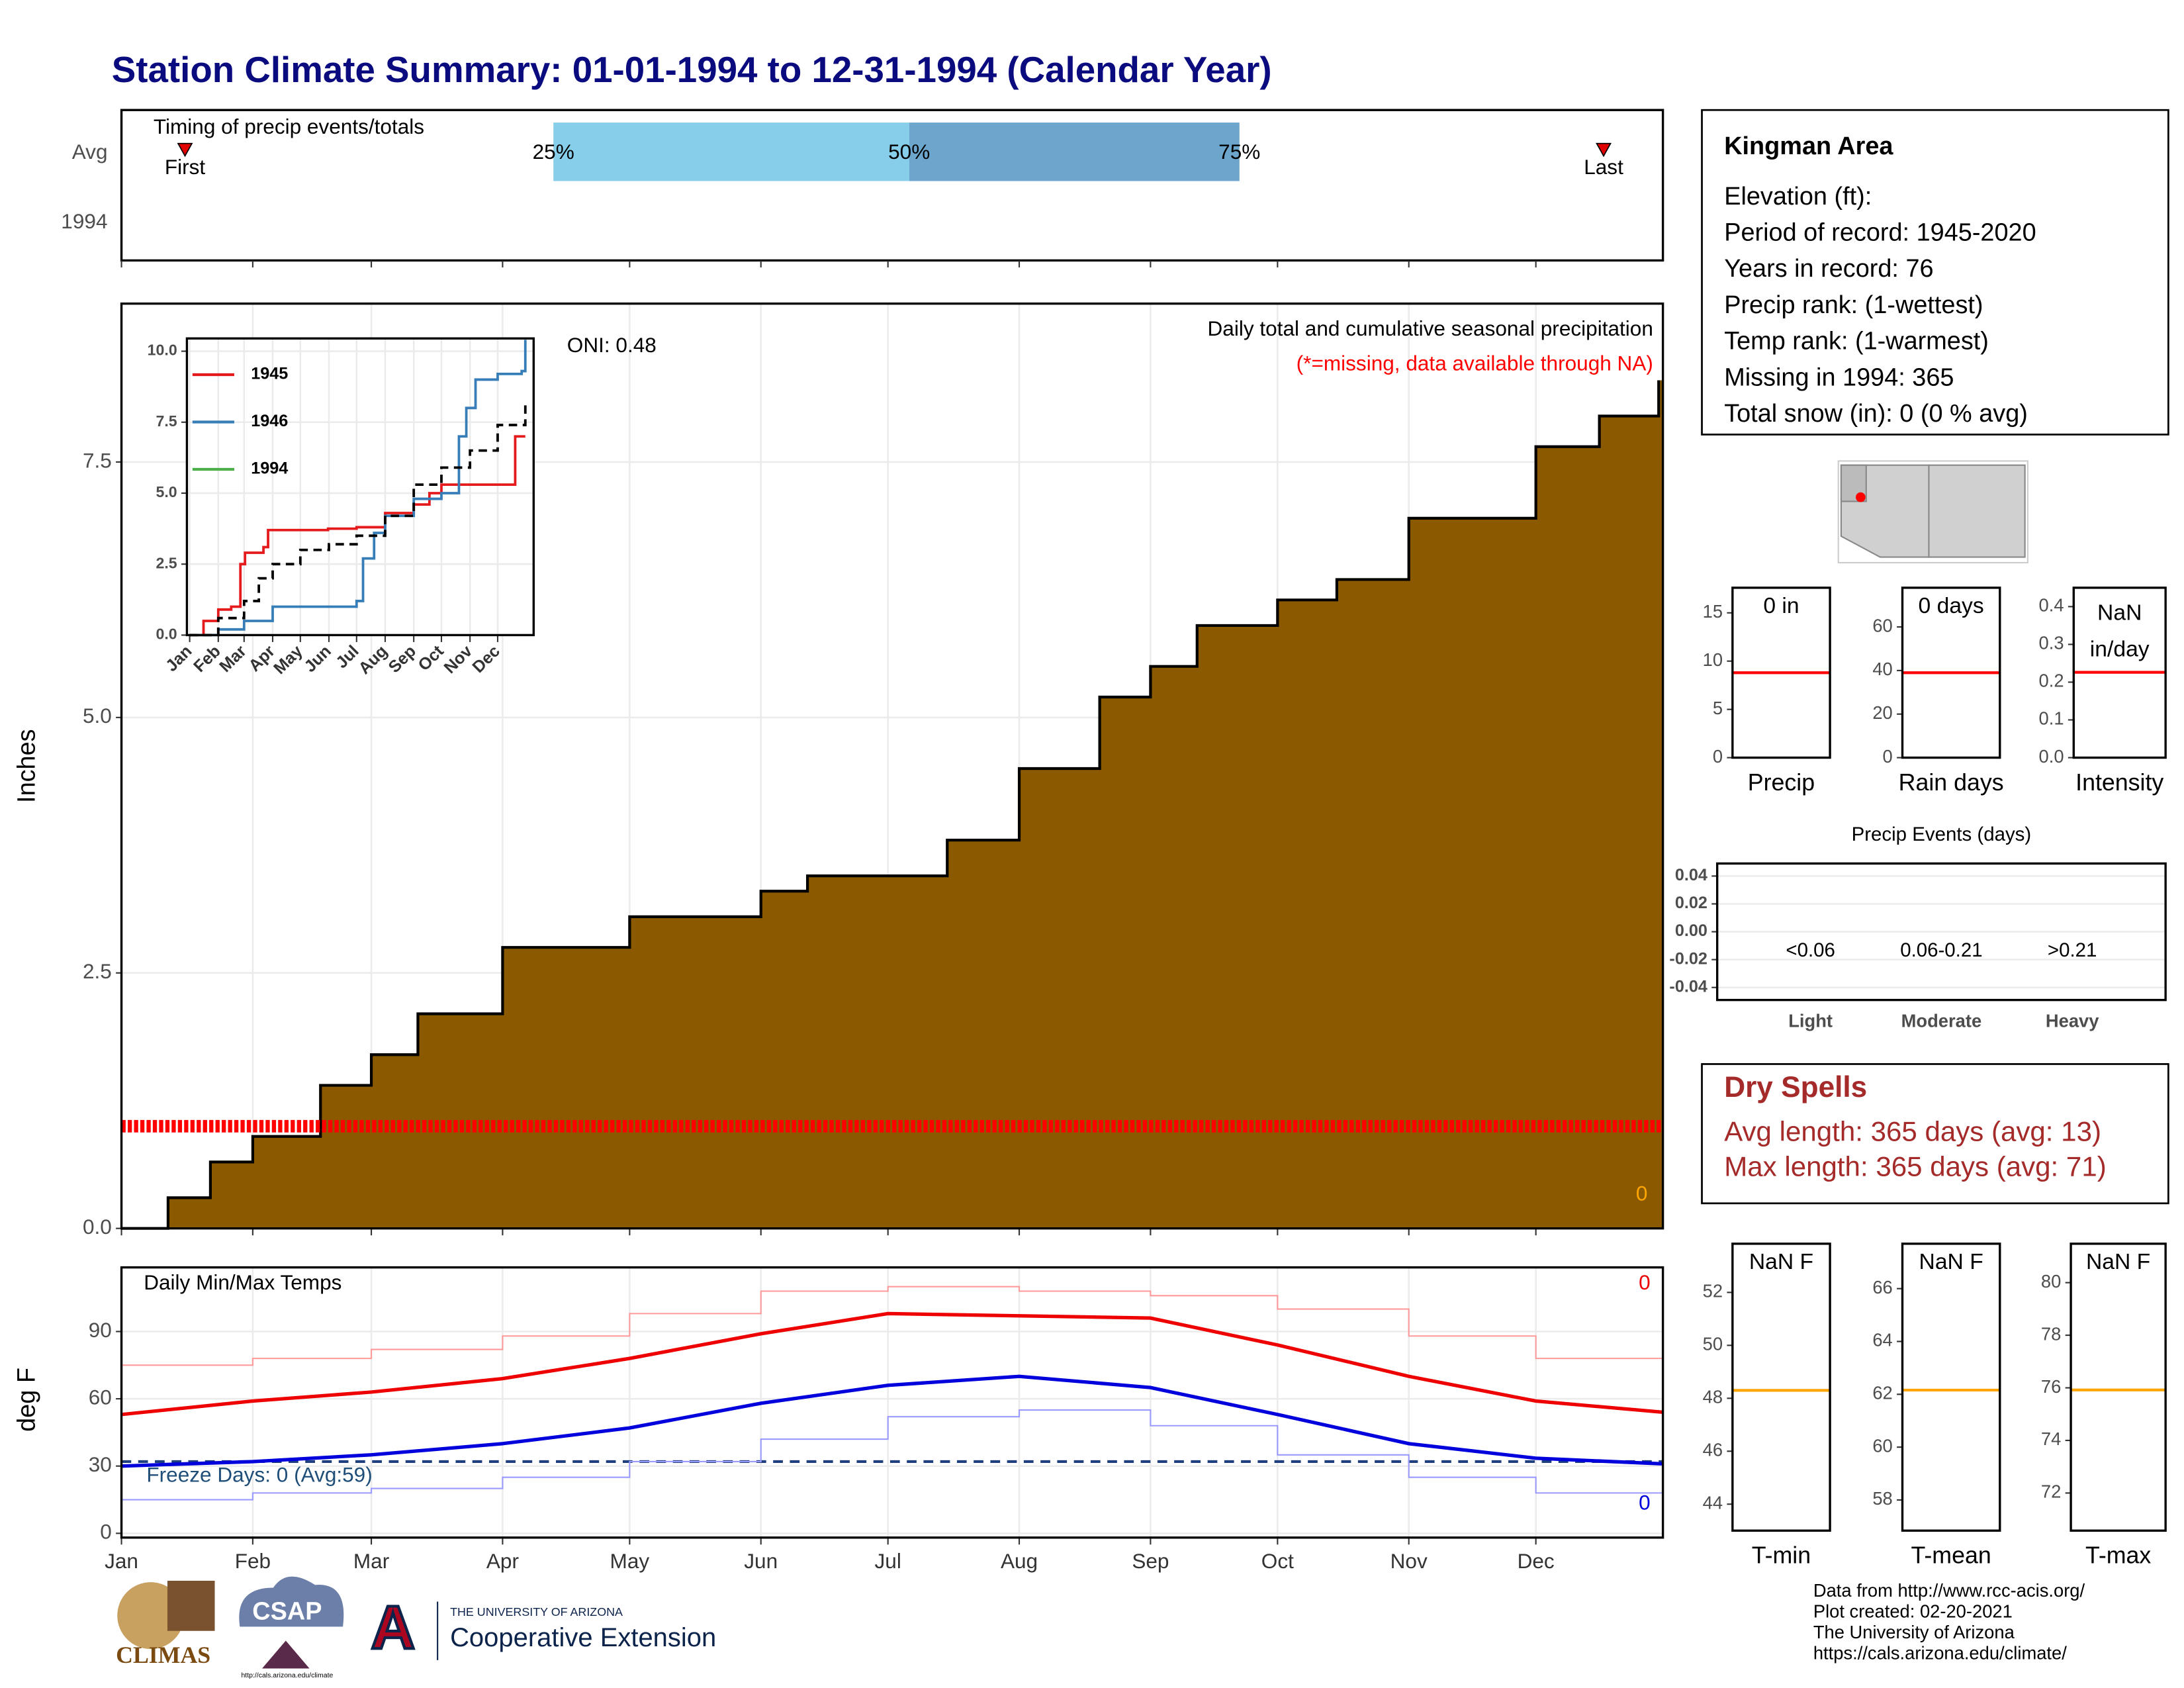 This screenshot has width=2184, height=1688. What do you see at coordinates (1536, 1561) in the screenshot?
I see `x-tick-label: Dec` at bounding box center [1536, 1561].